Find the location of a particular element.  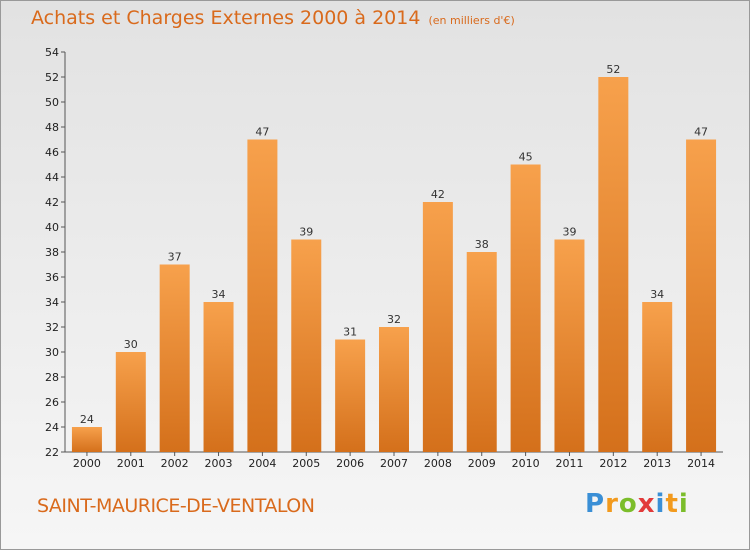

y-tick-label: 46 is located at coordinates (52, 152).